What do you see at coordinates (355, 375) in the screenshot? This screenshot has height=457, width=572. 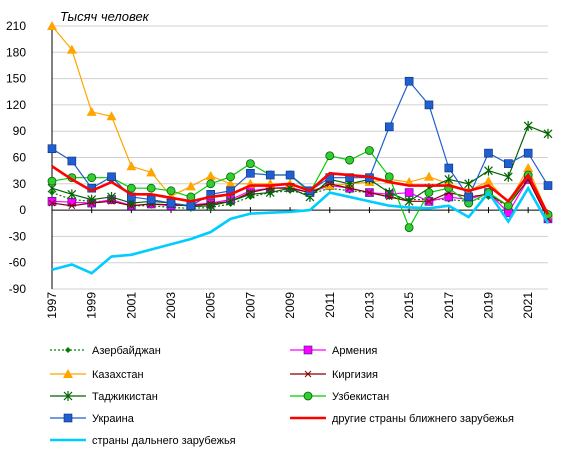 I see `legend-label: Киргизия` at bounding box center [355, 375].